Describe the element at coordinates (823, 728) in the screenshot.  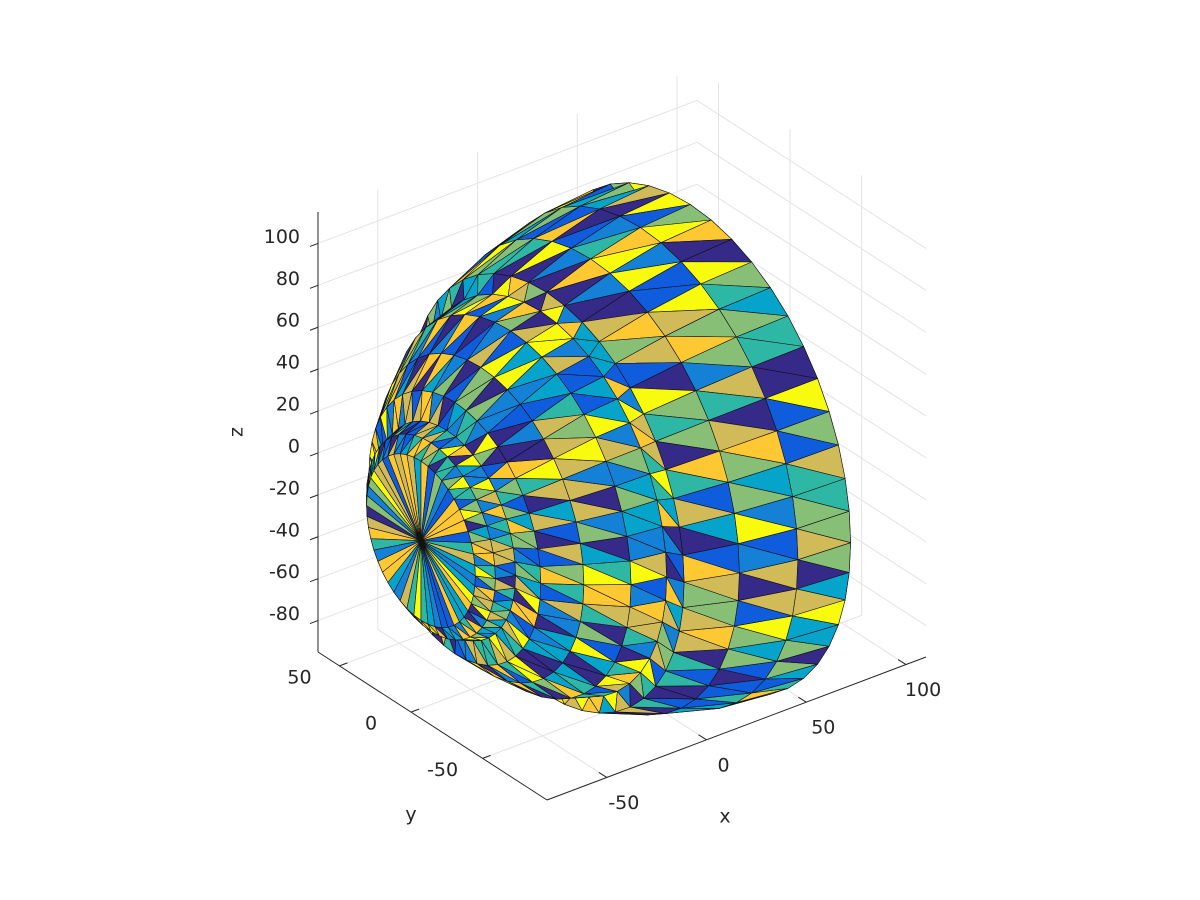
I see `x-tick-label: 50` at that location.